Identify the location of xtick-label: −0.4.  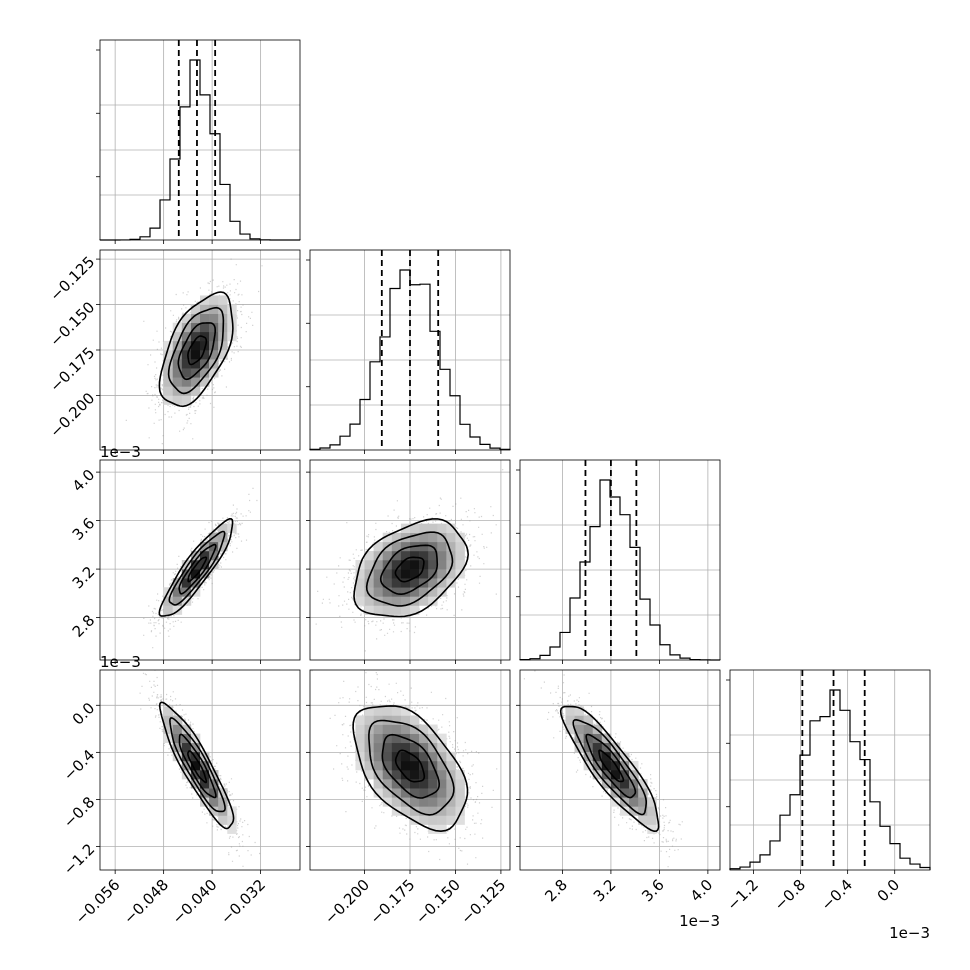
(837, 895).